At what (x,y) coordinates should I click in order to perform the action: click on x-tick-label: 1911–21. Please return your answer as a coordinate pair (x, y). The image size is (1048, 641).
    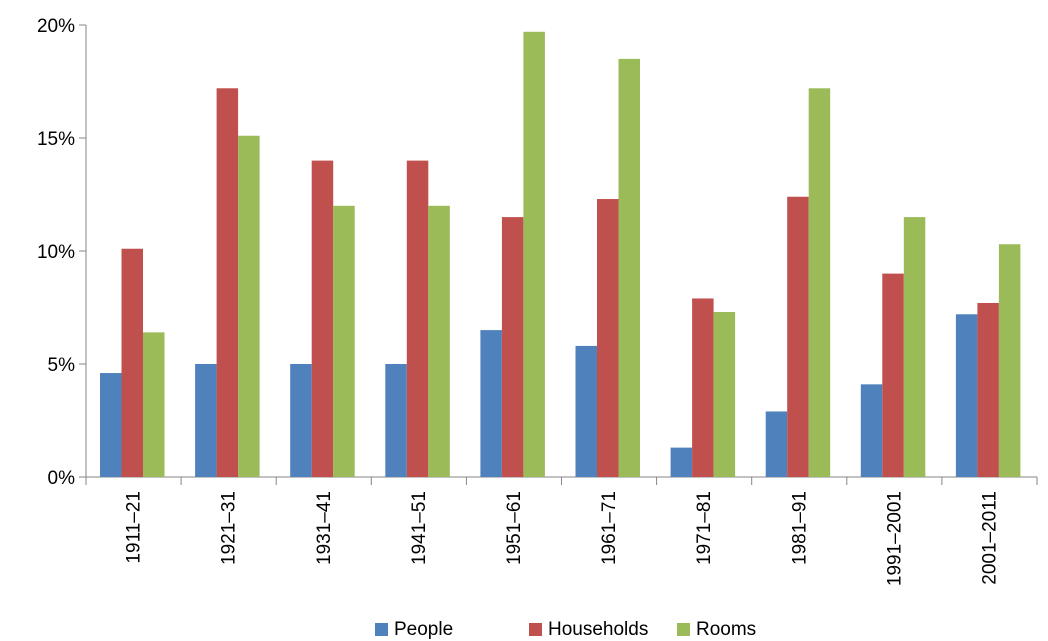
    Looking at the image, I should click on (134, 527).